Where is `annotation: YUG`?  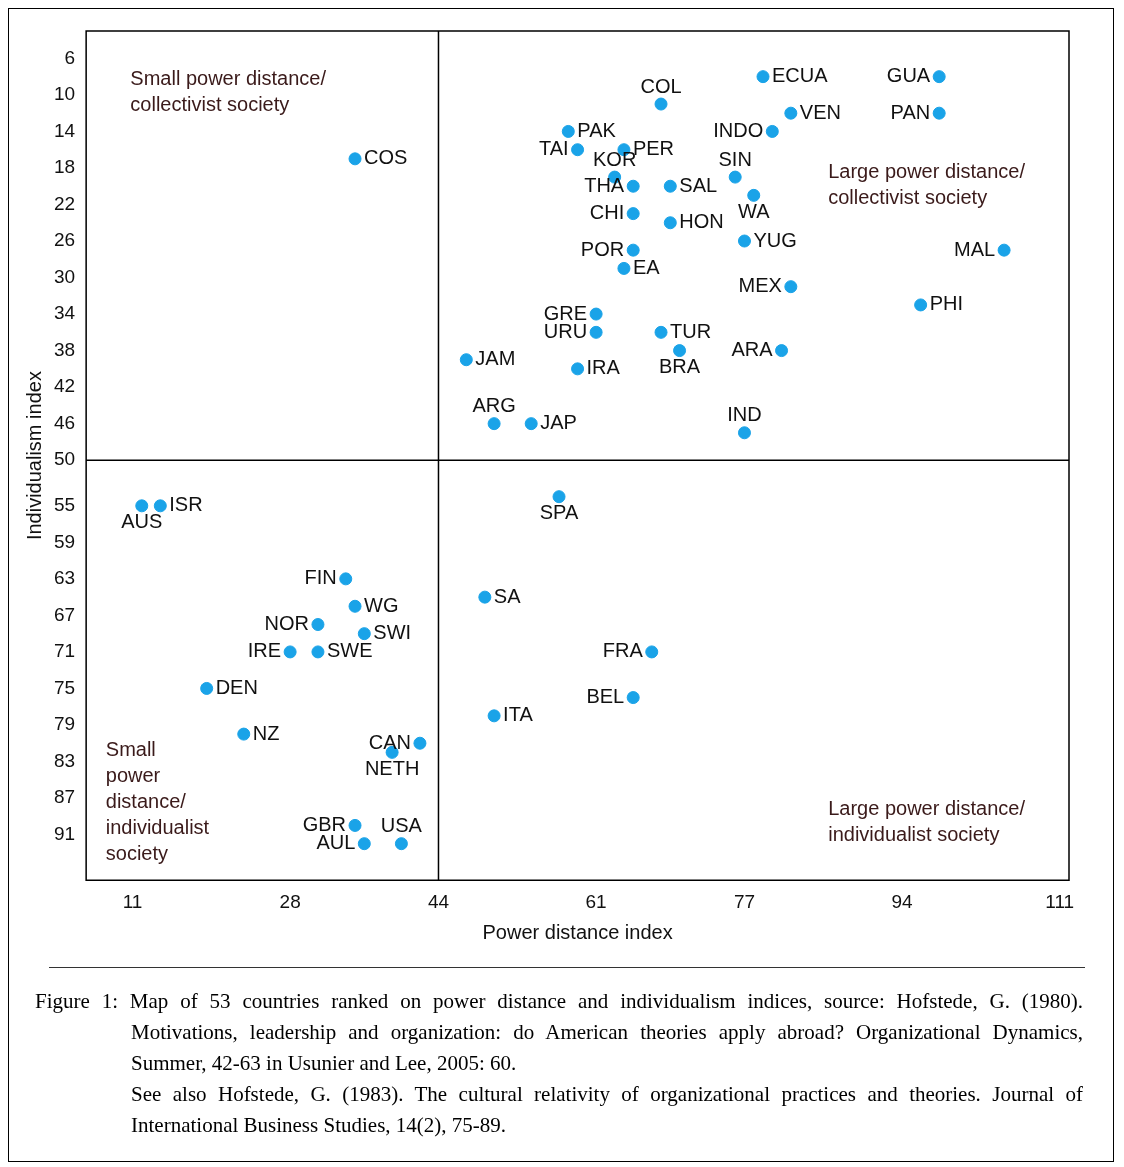 annotation: YUG is located at coordinates (775, 239).